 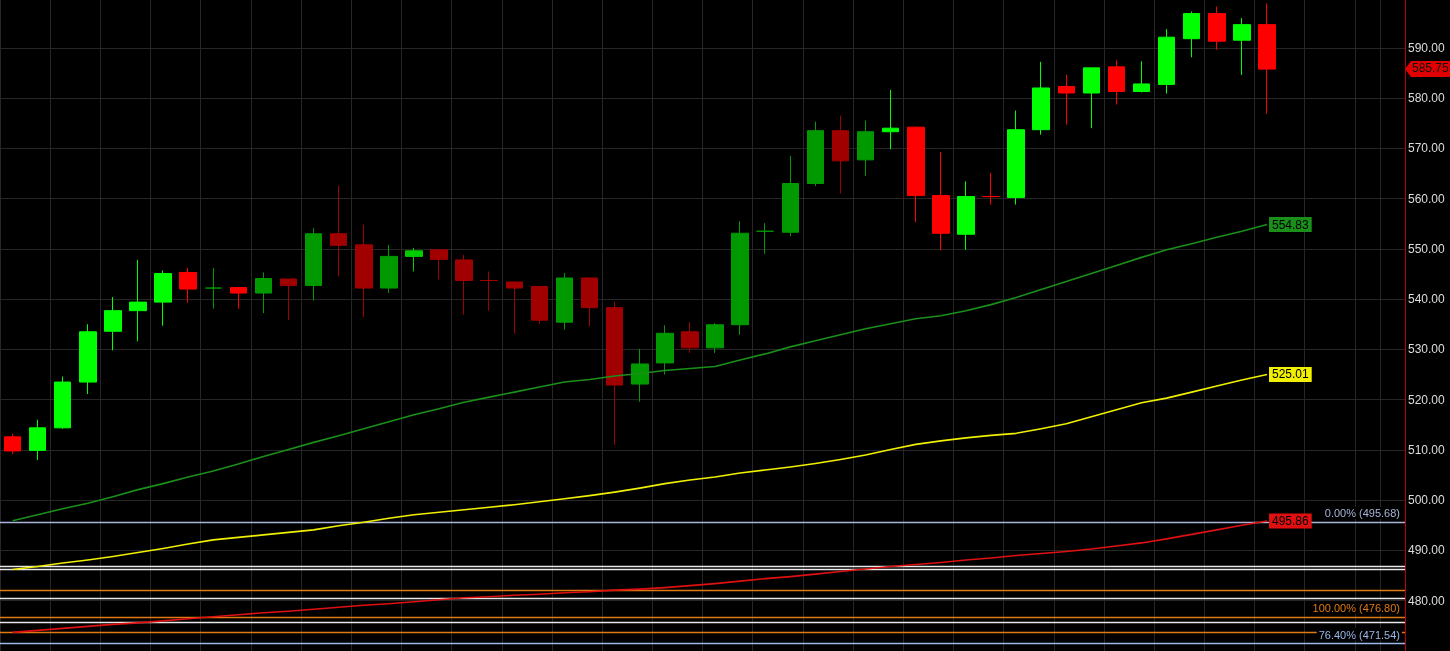 What do you see at coordinates (1427, 550) in the screenshot?
I see `y-tick-label: 490.00` at bounding box center [1427, 550].